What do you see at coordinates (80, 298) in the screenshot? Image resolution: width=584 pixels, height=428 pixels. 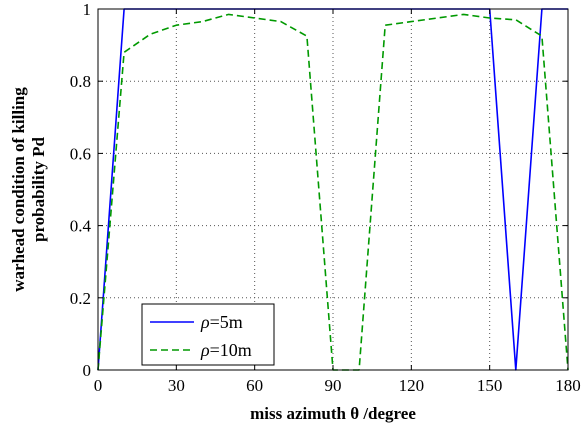 I see `y-tick-label-1: 0.2` at bounding box center [80, 298].